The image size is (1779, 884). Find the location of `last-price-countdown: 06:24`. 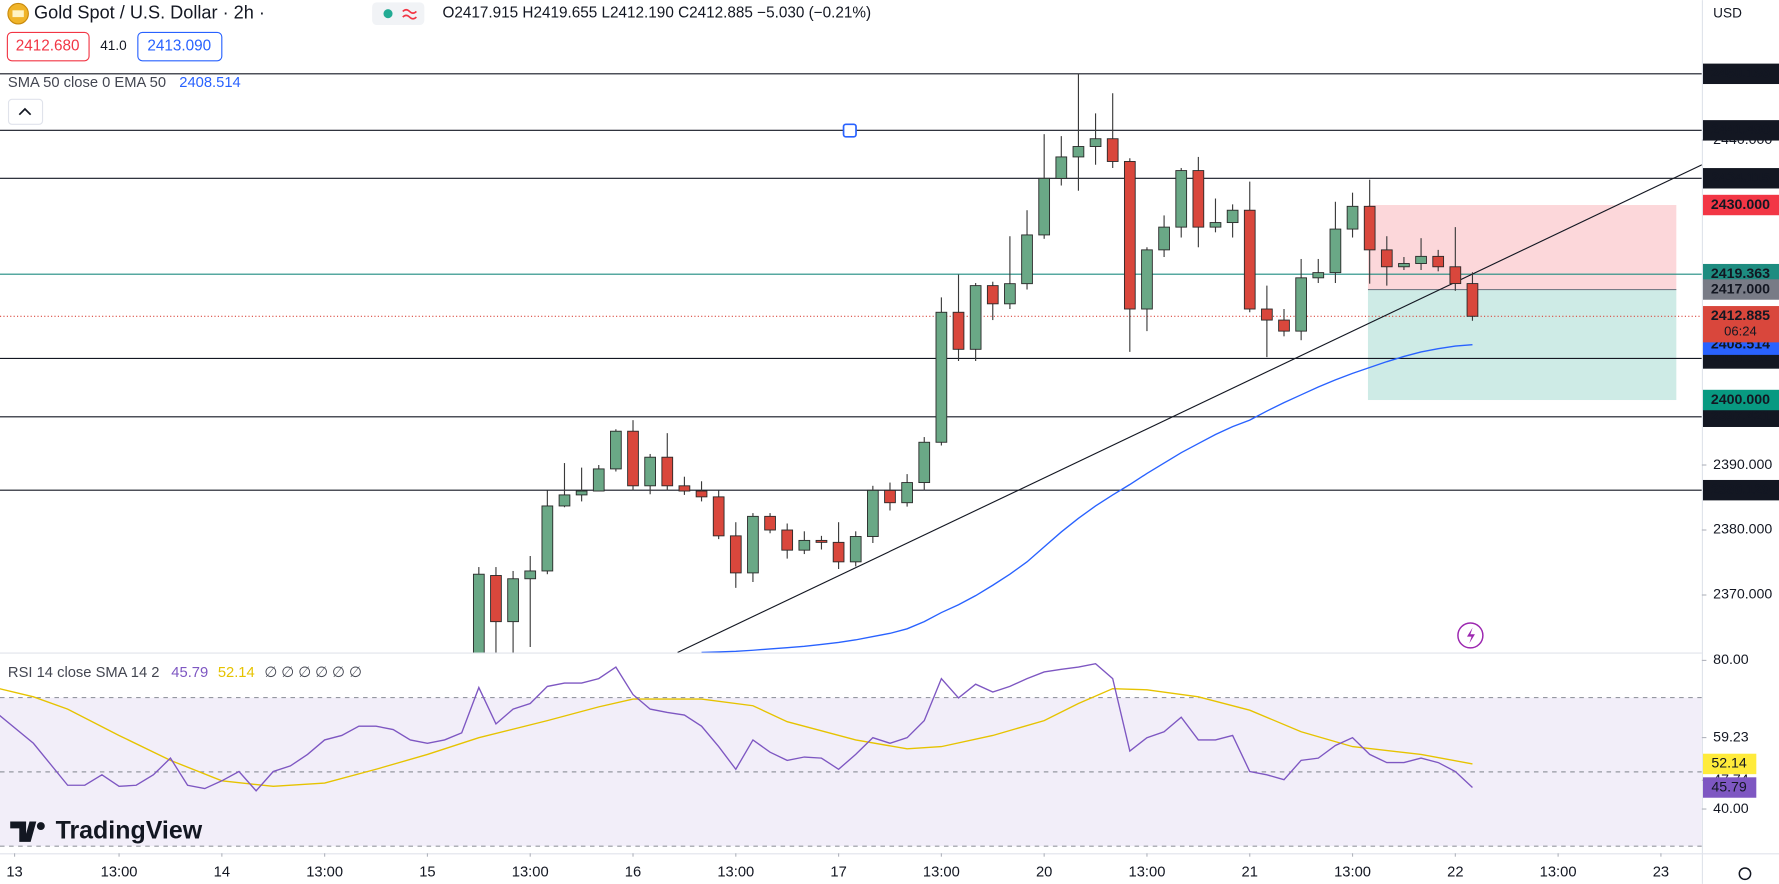

last-price-countdown: 06:24 is located at coordinates (1740, 331).